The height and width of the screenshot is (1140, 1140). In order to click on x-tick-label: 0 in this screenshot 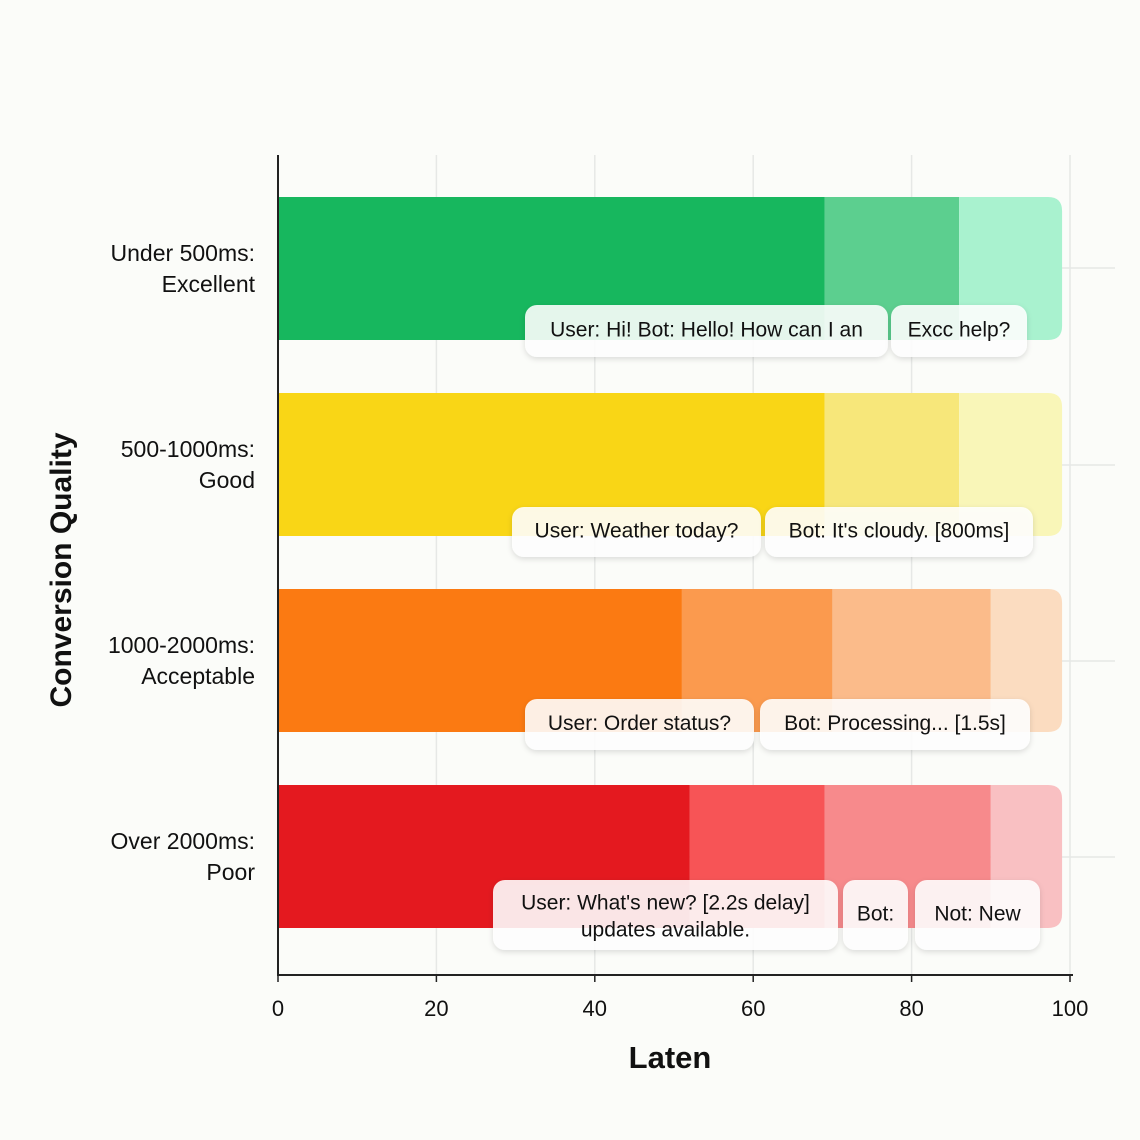, I will do `click(278, 1008)`.